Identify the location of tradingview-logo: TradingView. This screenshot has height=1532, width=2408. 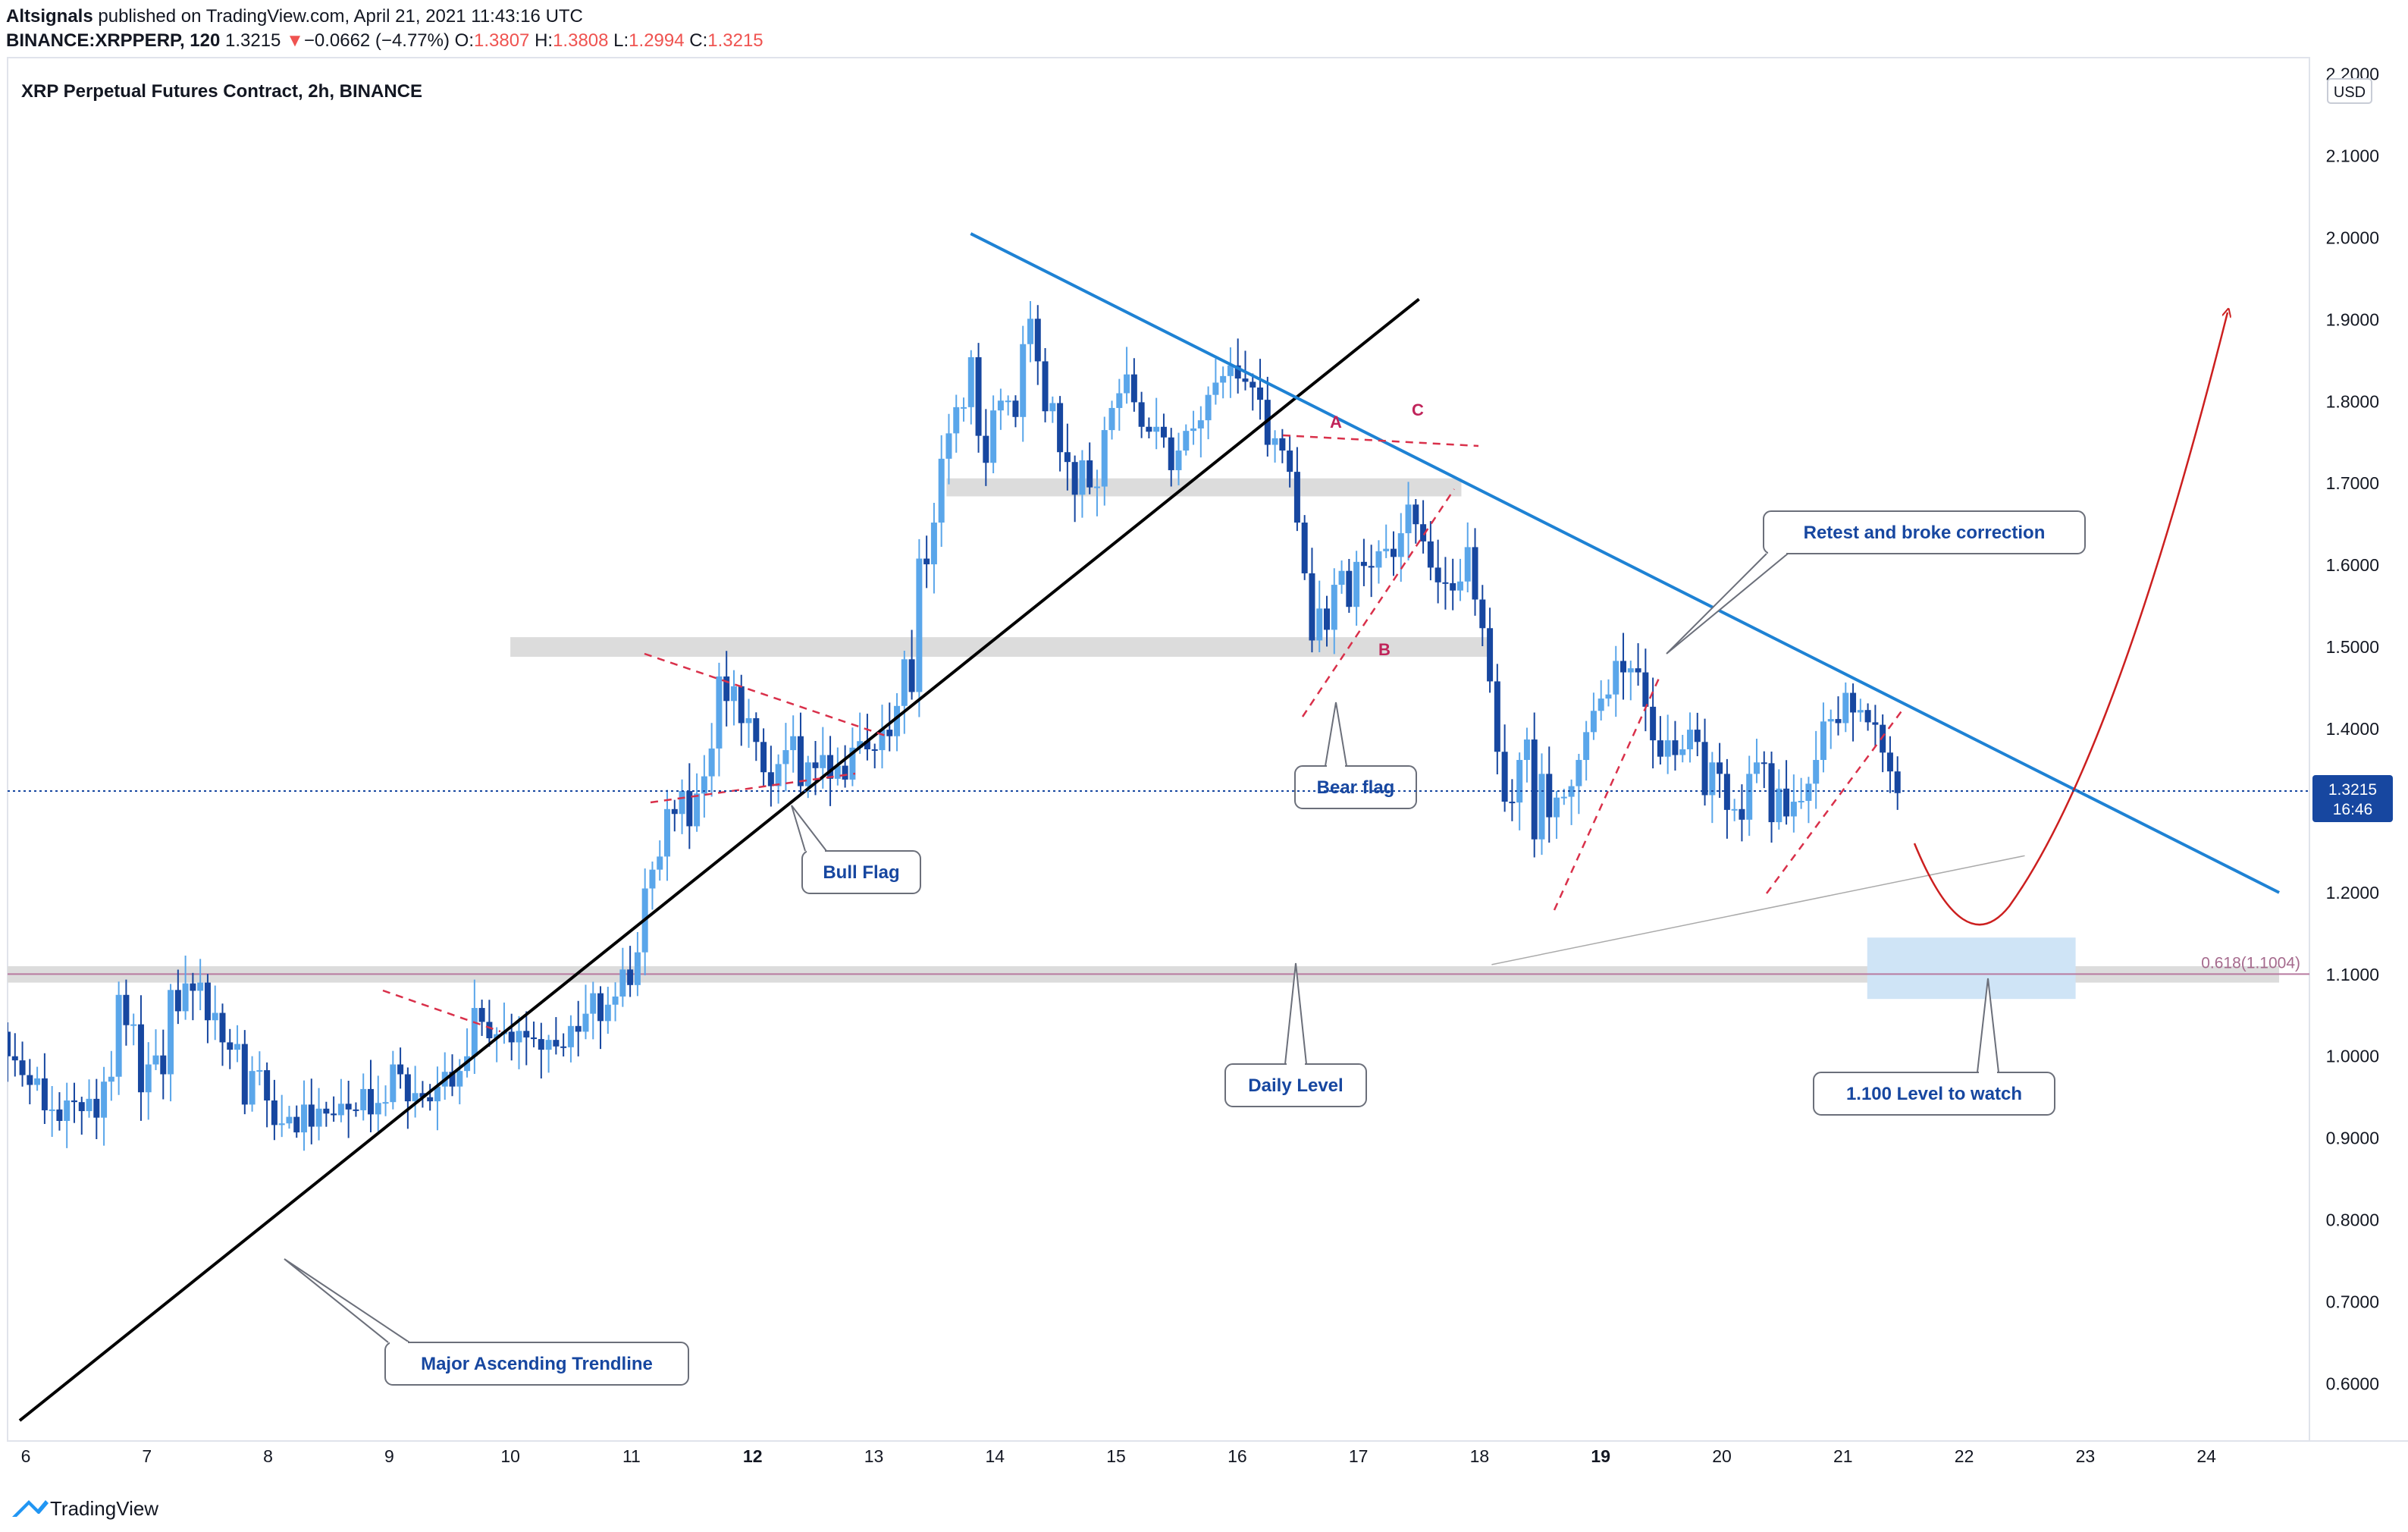
(85, 1508).